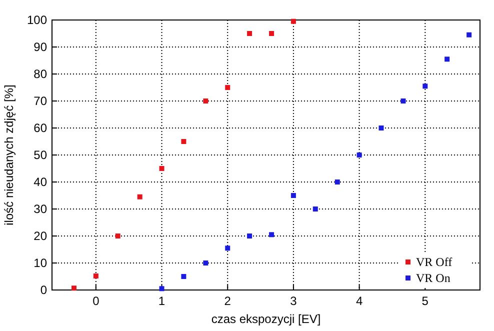  What do you see at coordinates (294, 301) in the screenshot?
I see `x-tick-label: 3` at bounding box center [294, 301].